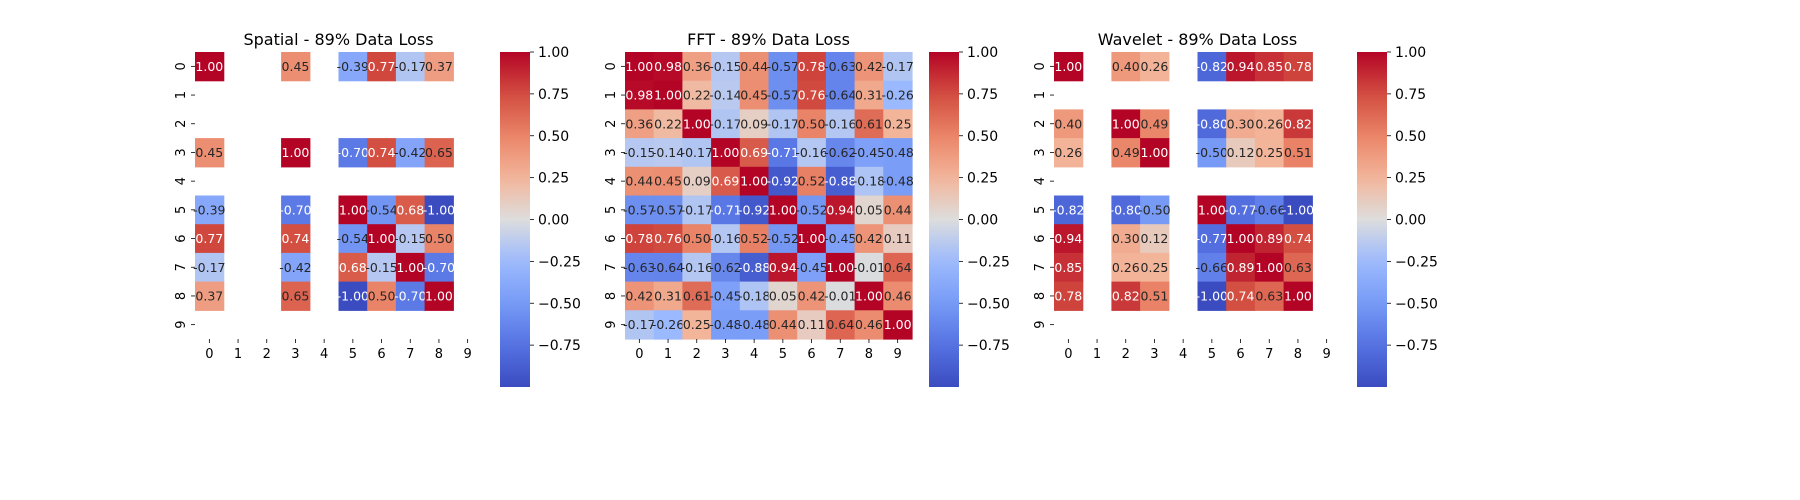 The height and width of the screenshot is (500, 1800). I want to click on x-tick-label: 1, so click(668, 354).